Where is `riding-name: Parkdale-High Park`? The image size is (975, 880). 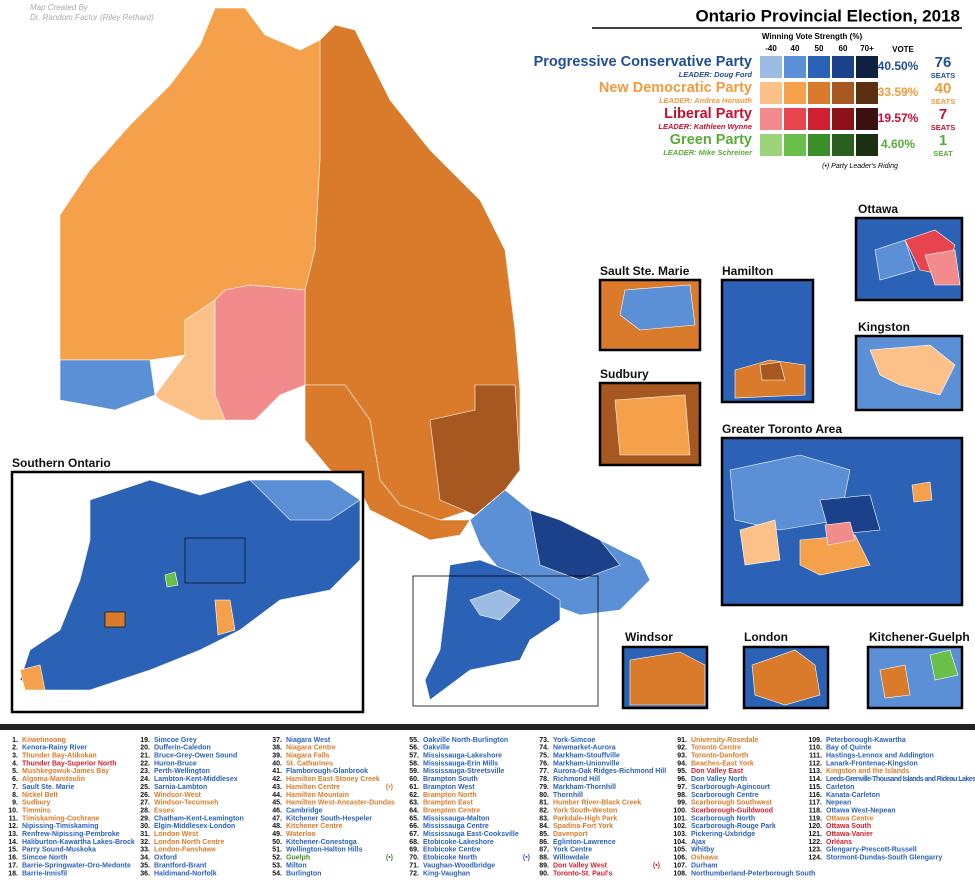
riding-name: Parkdale-High Park is located at coordinates (585, 818).